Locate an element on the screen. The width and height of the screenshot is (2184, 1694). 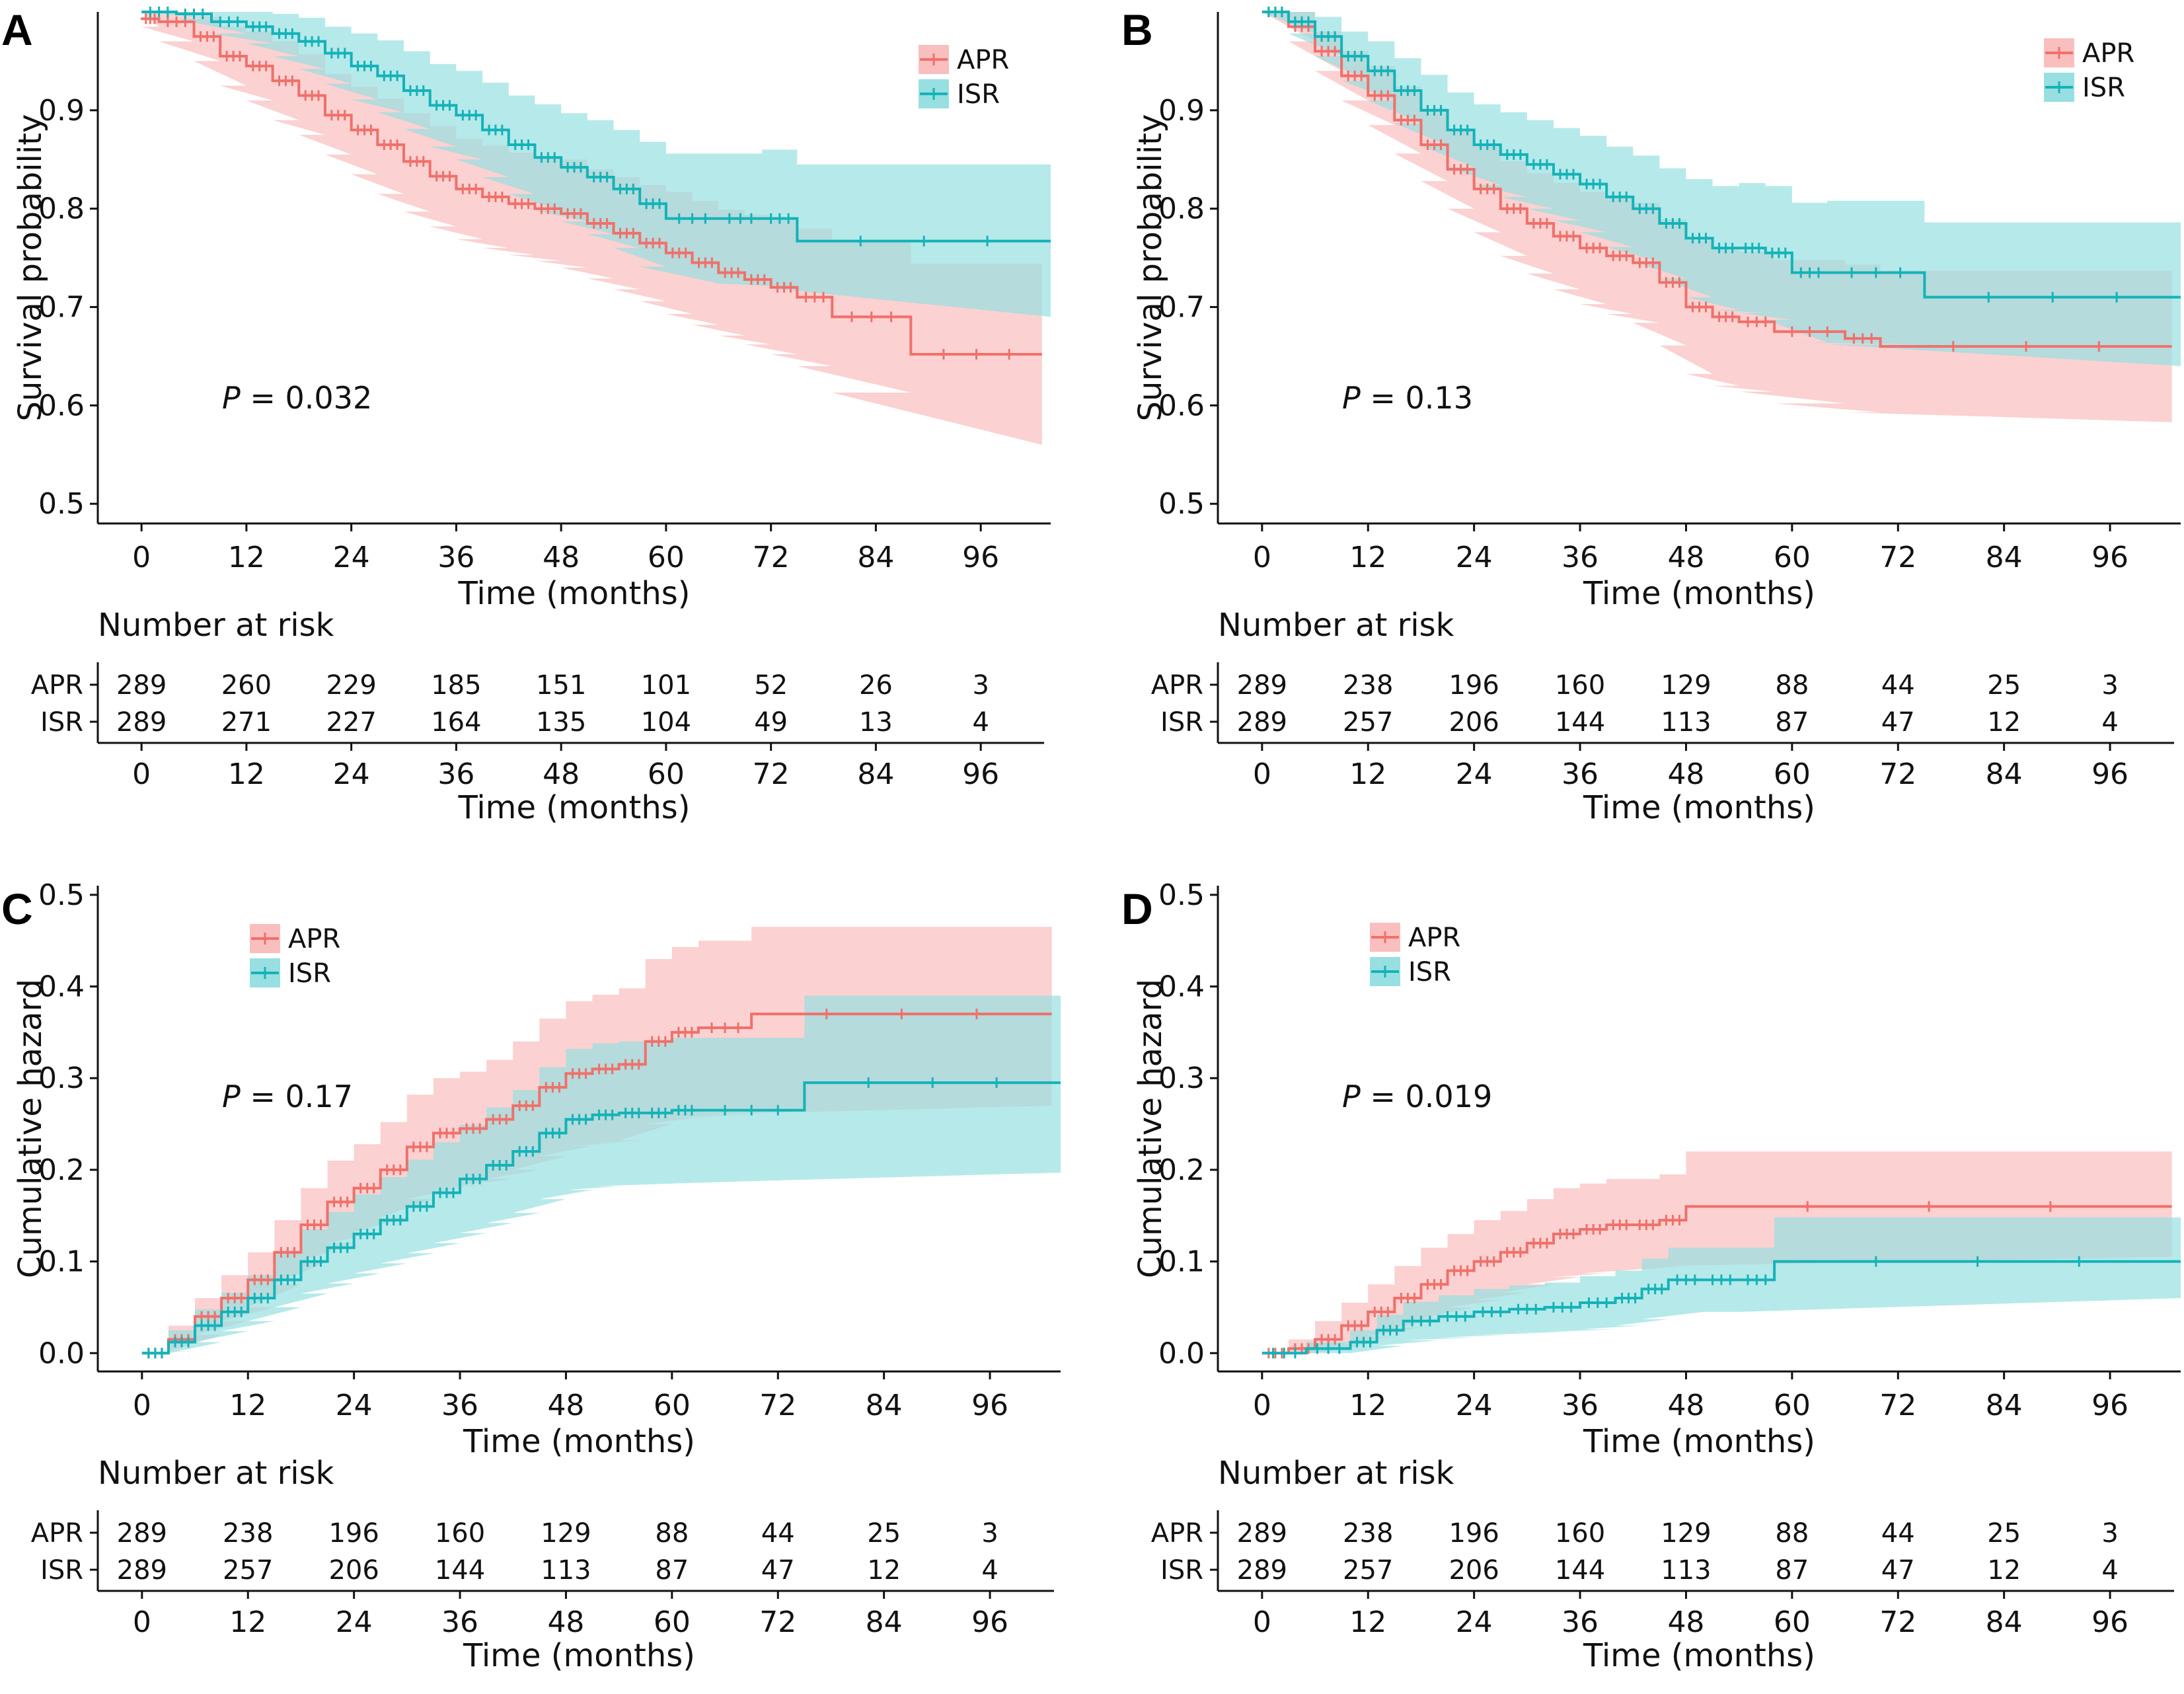
risk-x-tick-label: 48 is located at coordinates (1685, 1622).